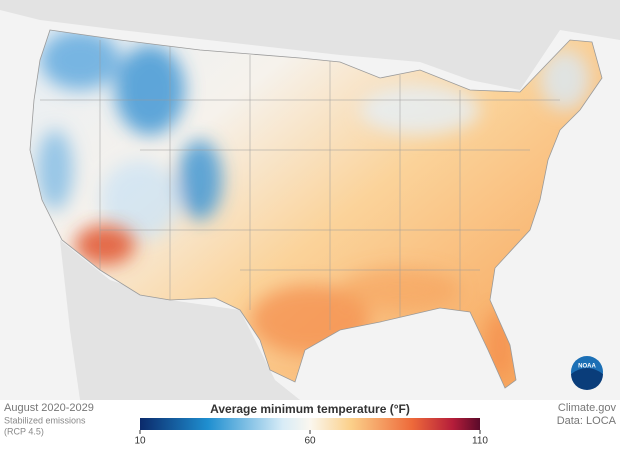 The height and width of the screenshot is (450, 620). I want to click on data-source: Data: LOCA, so click(587, 421).